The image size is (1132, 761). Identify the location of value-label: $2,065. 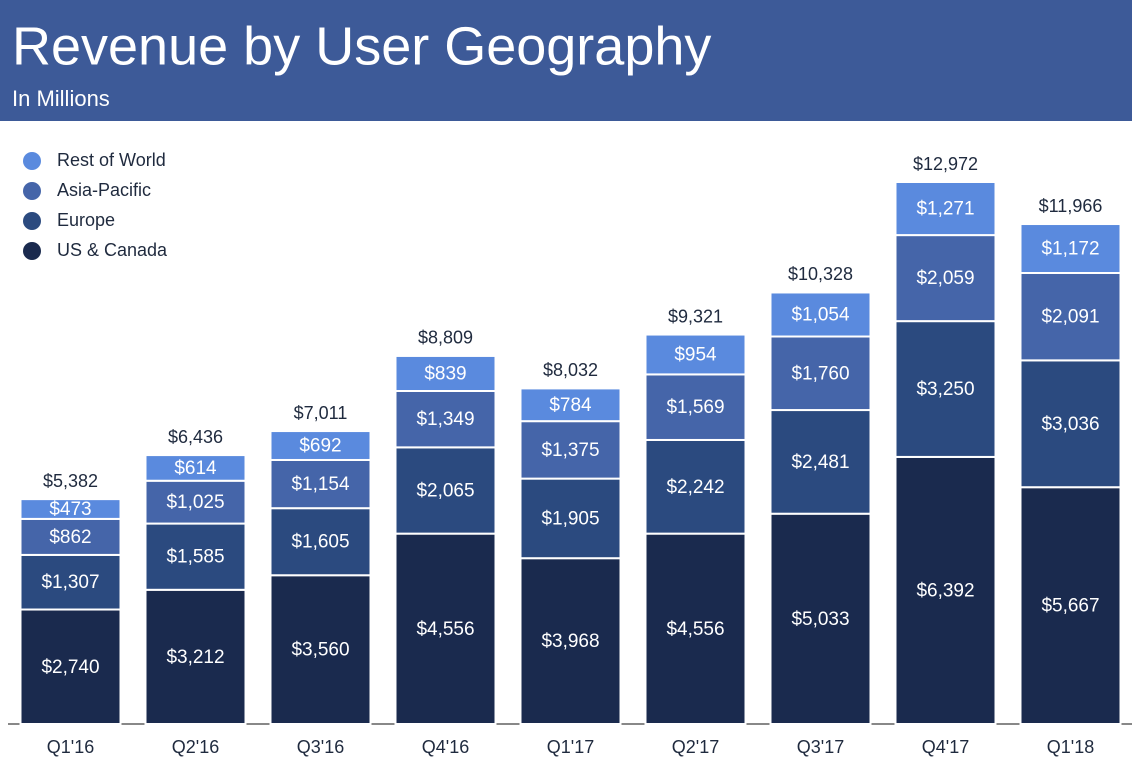
(445, 491).